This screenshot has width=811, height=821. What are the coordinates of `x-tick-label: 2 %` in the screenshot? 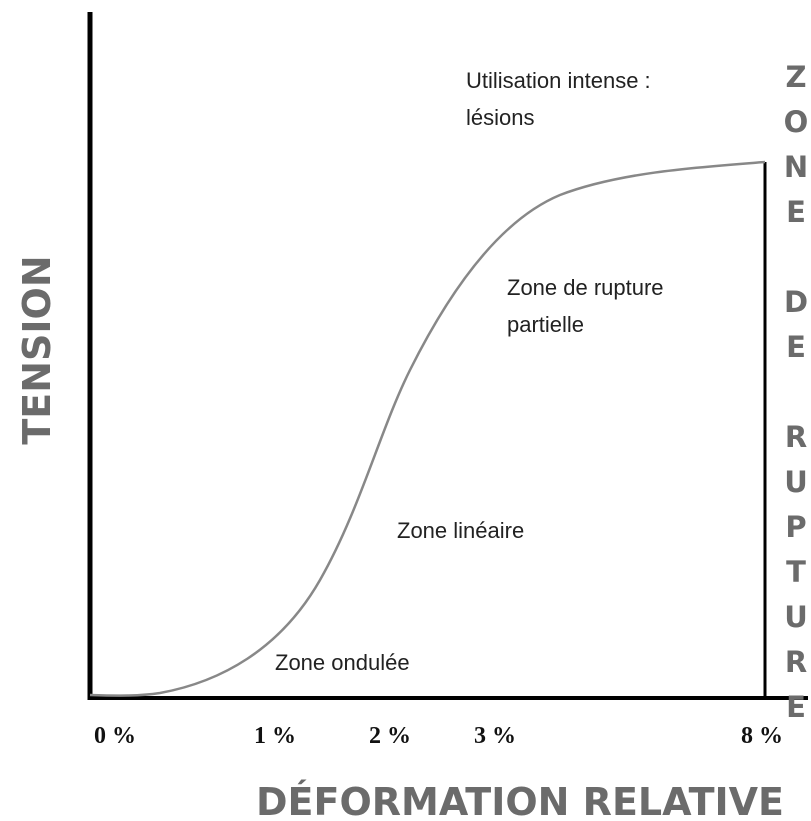 It's located at (390, 736).